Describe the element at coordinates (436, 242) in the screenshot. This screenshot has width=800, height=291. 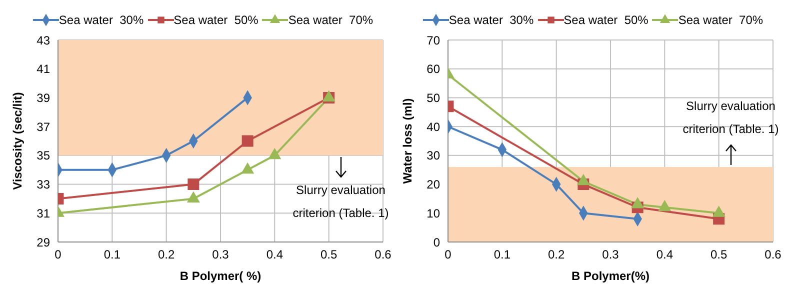
I see `y-tick-label: 0` at that location.